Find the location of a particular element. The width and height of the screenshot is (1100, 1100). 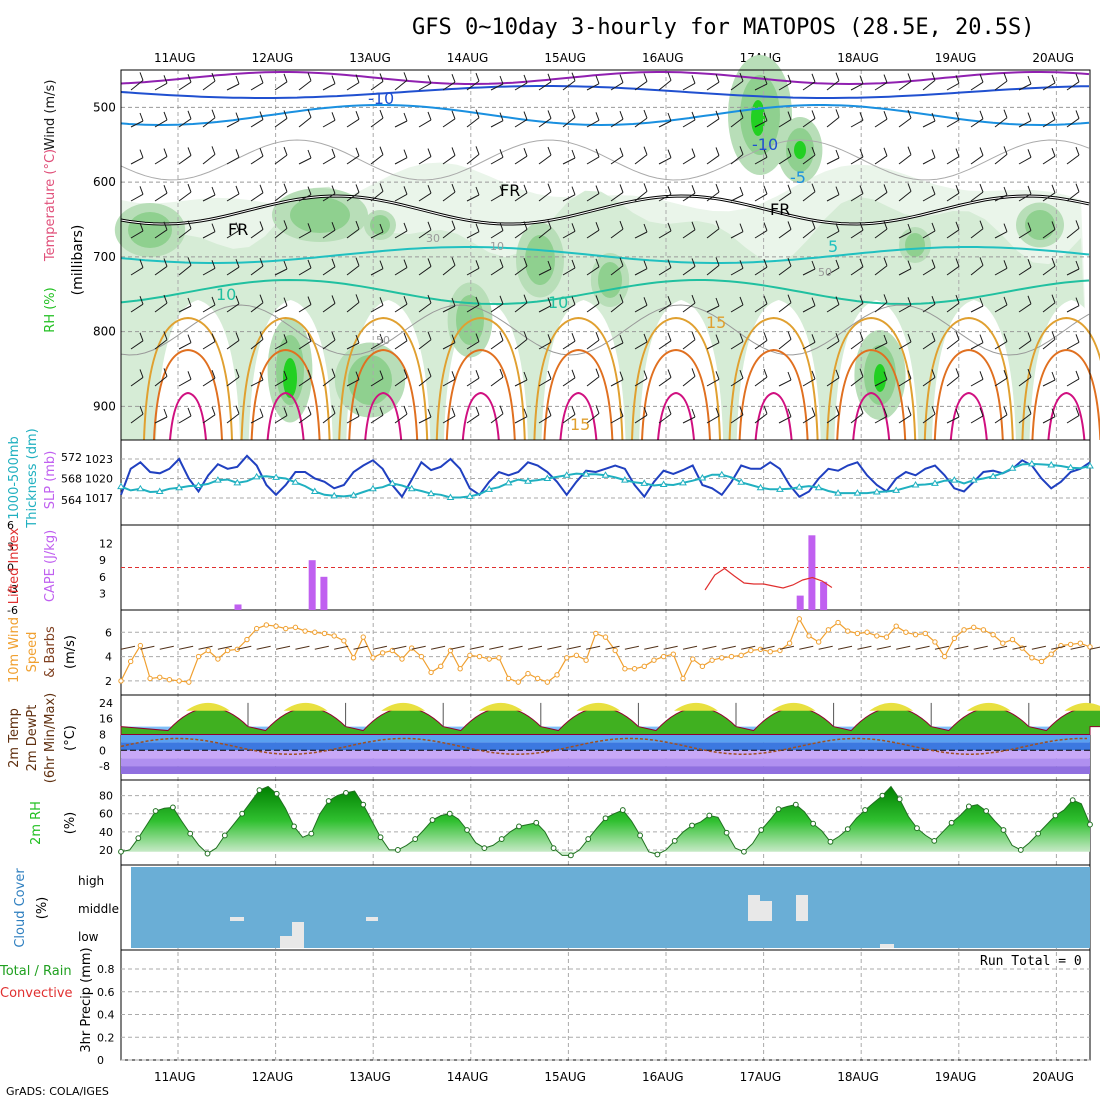

panel-frame-thick is located at coordinates (605, 482).